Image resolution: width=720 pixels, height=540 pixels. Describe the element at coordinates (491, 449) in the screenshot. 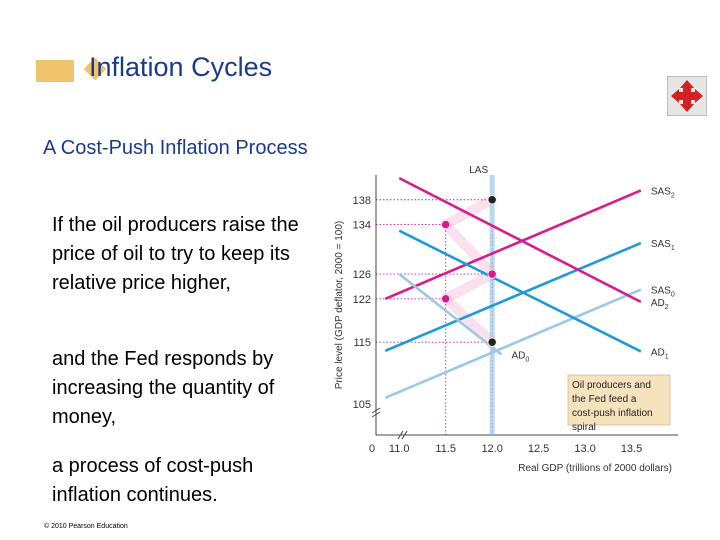

I see `x-tick-label: 12.0` at that location.